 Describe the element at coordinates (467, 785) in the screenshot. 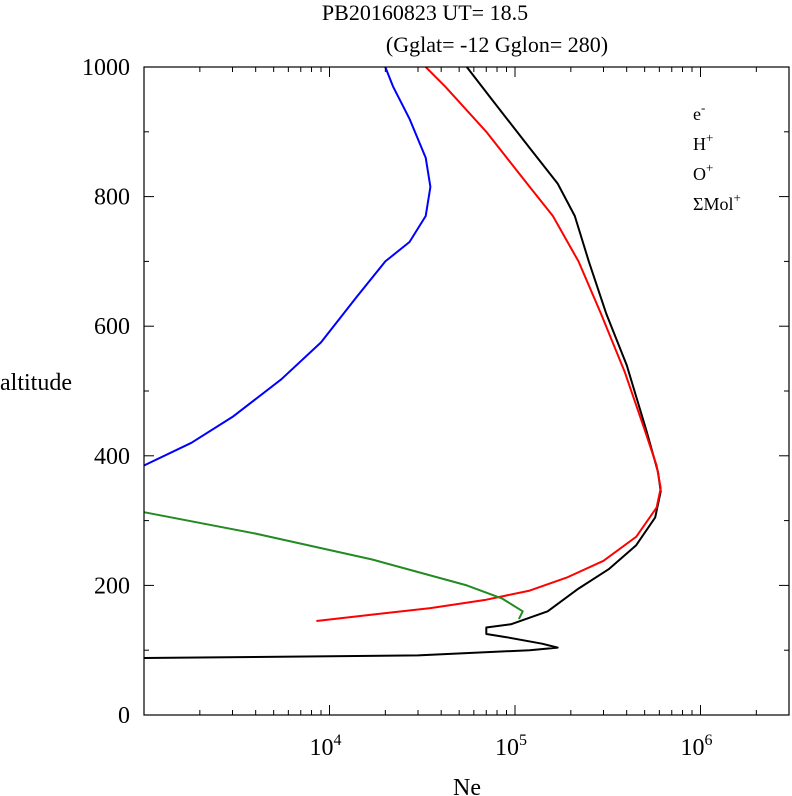

I see `x-axis-label: Ne` at that location.